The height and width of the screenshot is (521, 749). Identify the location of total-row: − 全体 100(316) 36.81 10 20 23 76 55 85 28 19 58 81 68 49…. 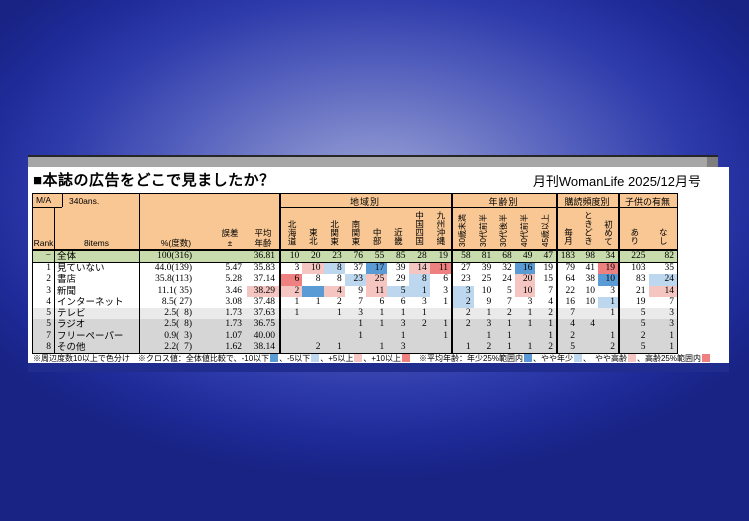
(355, 257).